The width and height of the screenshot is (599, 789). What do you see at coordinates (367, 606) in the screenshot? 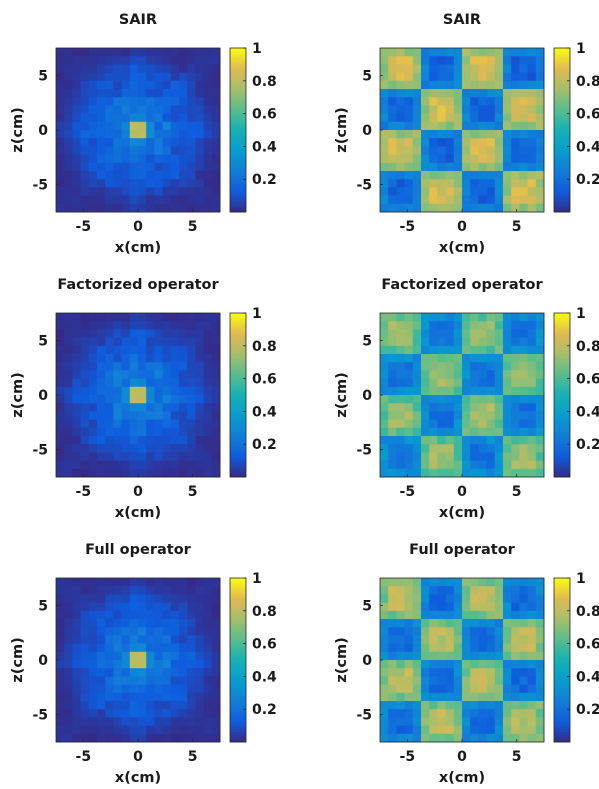
I see `y-tick-label: 5` at bounding box center [367, 606].